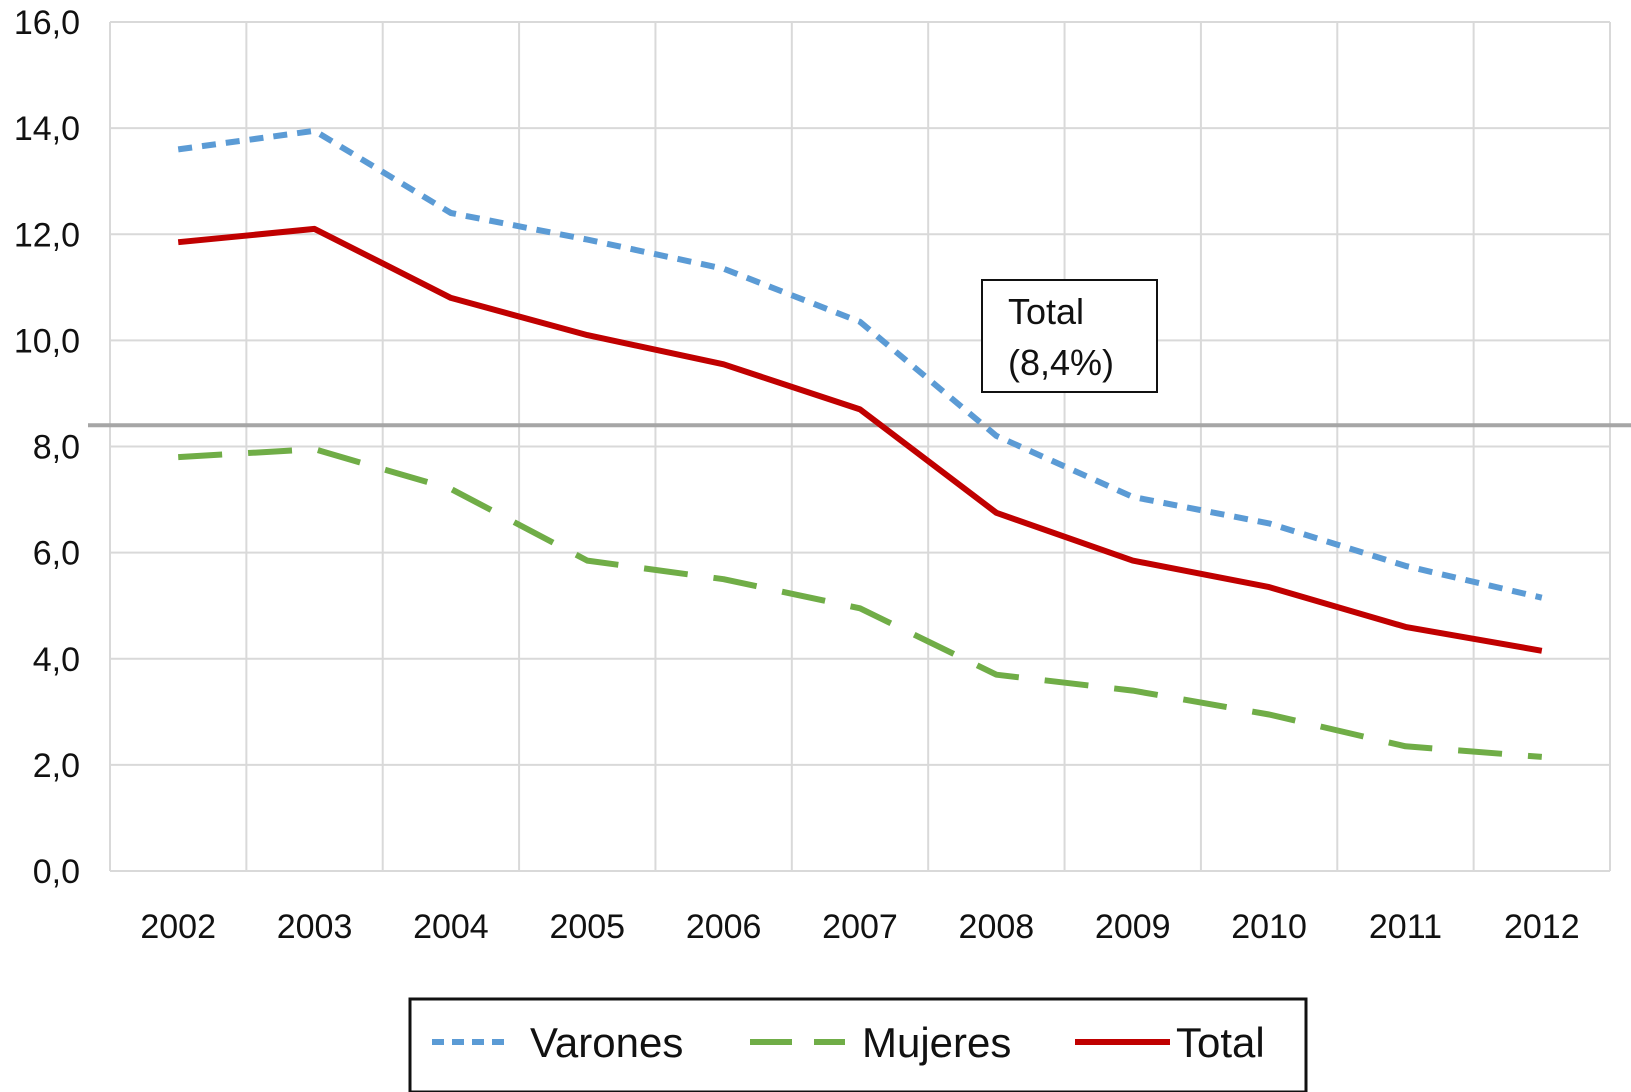  What do you see at coordinates (1542, 927) in the screenshot?
I see `x-tick-label: 2012` at bounding box center [1542, 927].